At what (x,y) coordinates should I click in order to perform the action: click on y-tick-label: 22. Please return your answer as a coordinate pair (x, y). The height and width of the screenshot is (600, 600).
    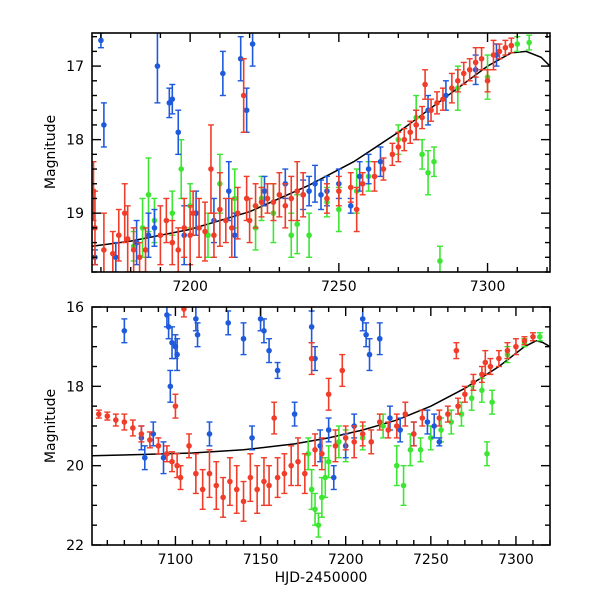
    Looking at the image, I should click on (75, 546).